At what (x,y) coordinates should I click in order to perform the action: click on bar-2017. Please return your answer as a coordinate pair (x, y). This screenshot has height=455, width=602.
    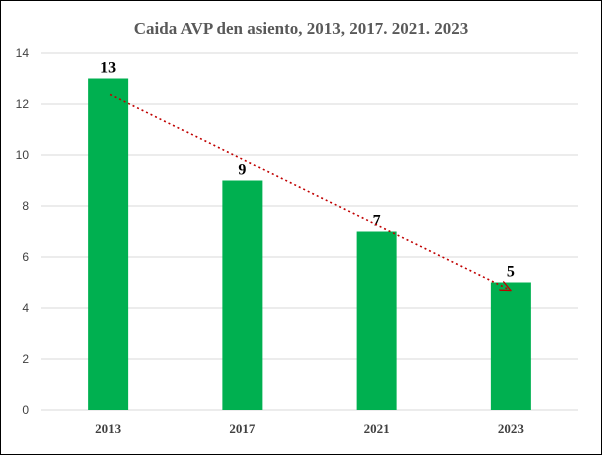
    Looking at the image, I should click on (242, 295).